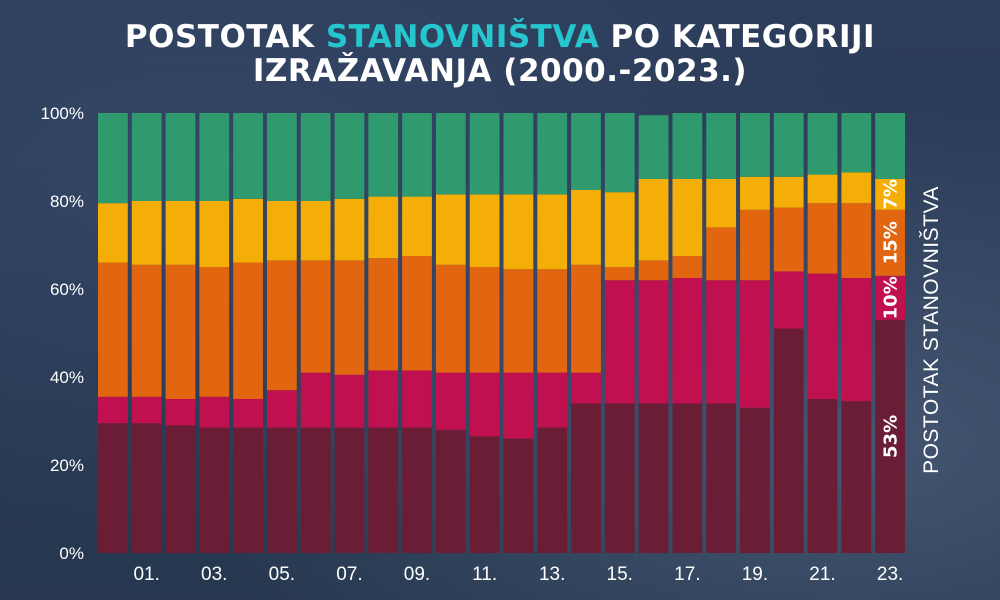  Describe the element at coordinates (931, 330) in the screenshot. I see `y-axis-title: POSTOTAK STANOVNIŠTVA` at that location.